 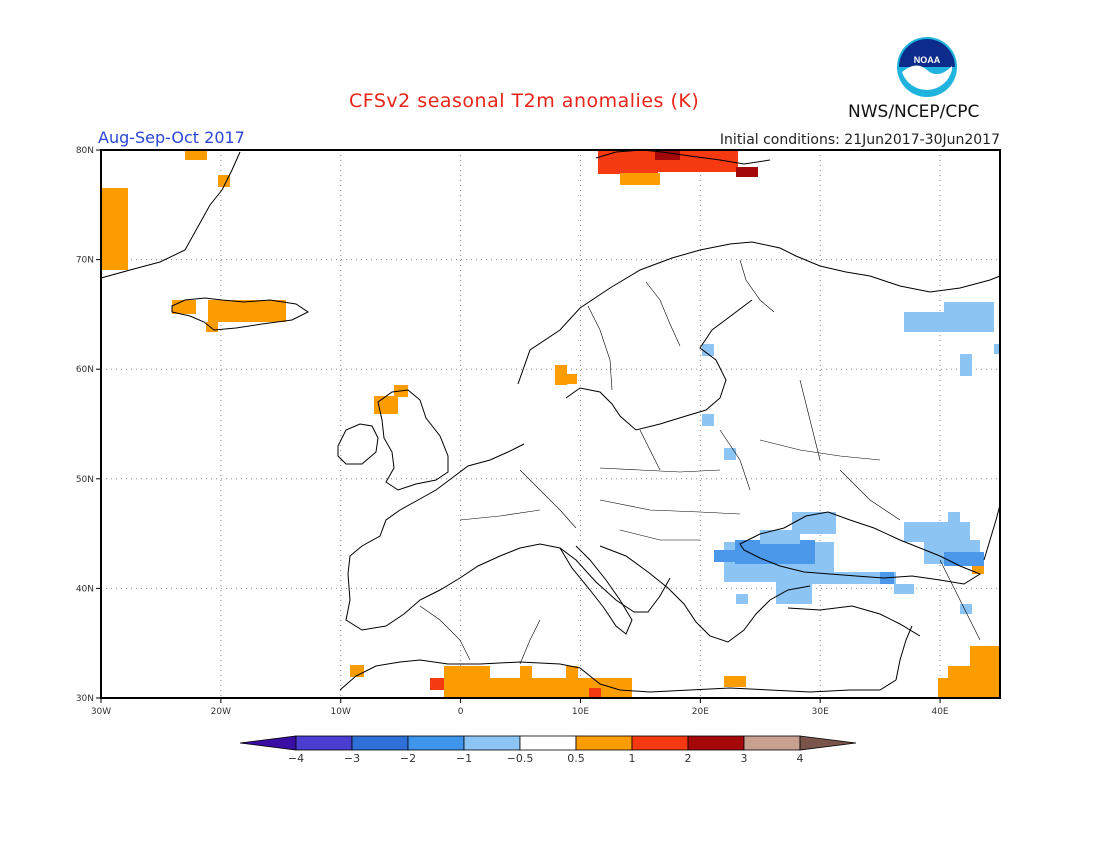 I want to click on colorbar-label: −3, so click(x=352, y=758).